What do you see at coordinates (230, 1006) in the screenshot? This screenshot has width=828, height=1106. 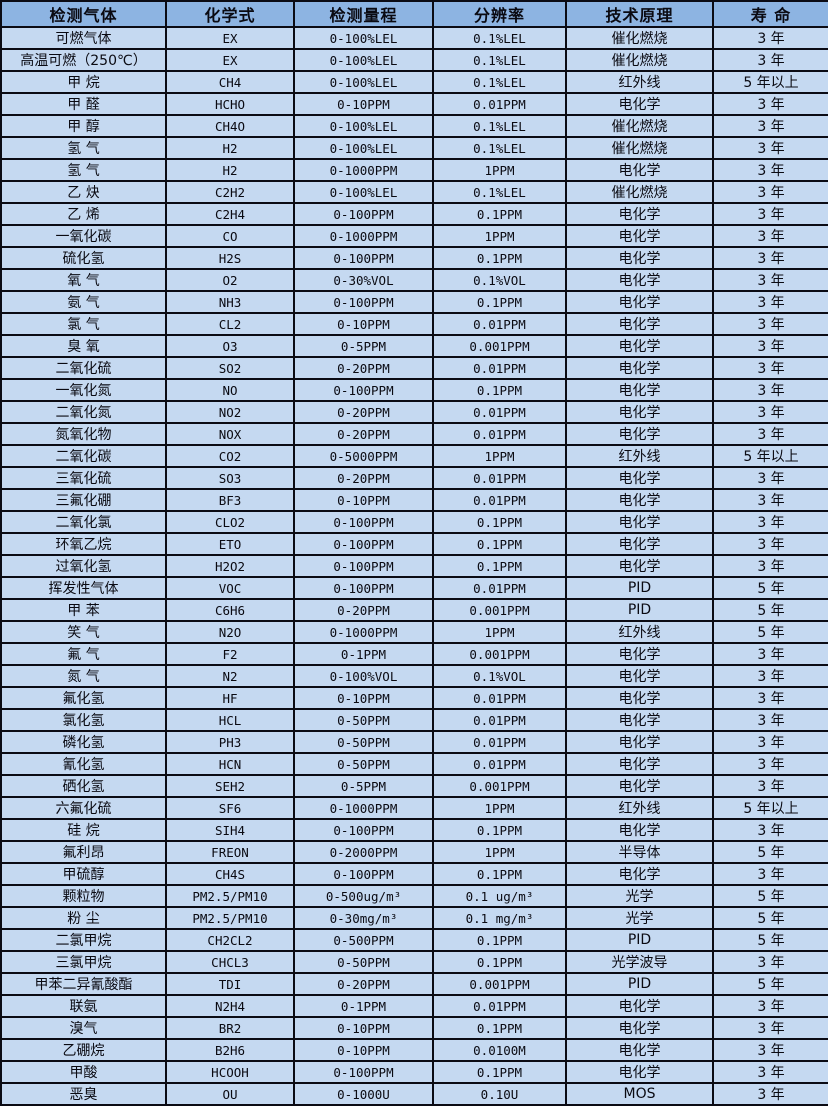 I see `cell-chemical-formula: N2H4` at bounding box center [230, 1006].